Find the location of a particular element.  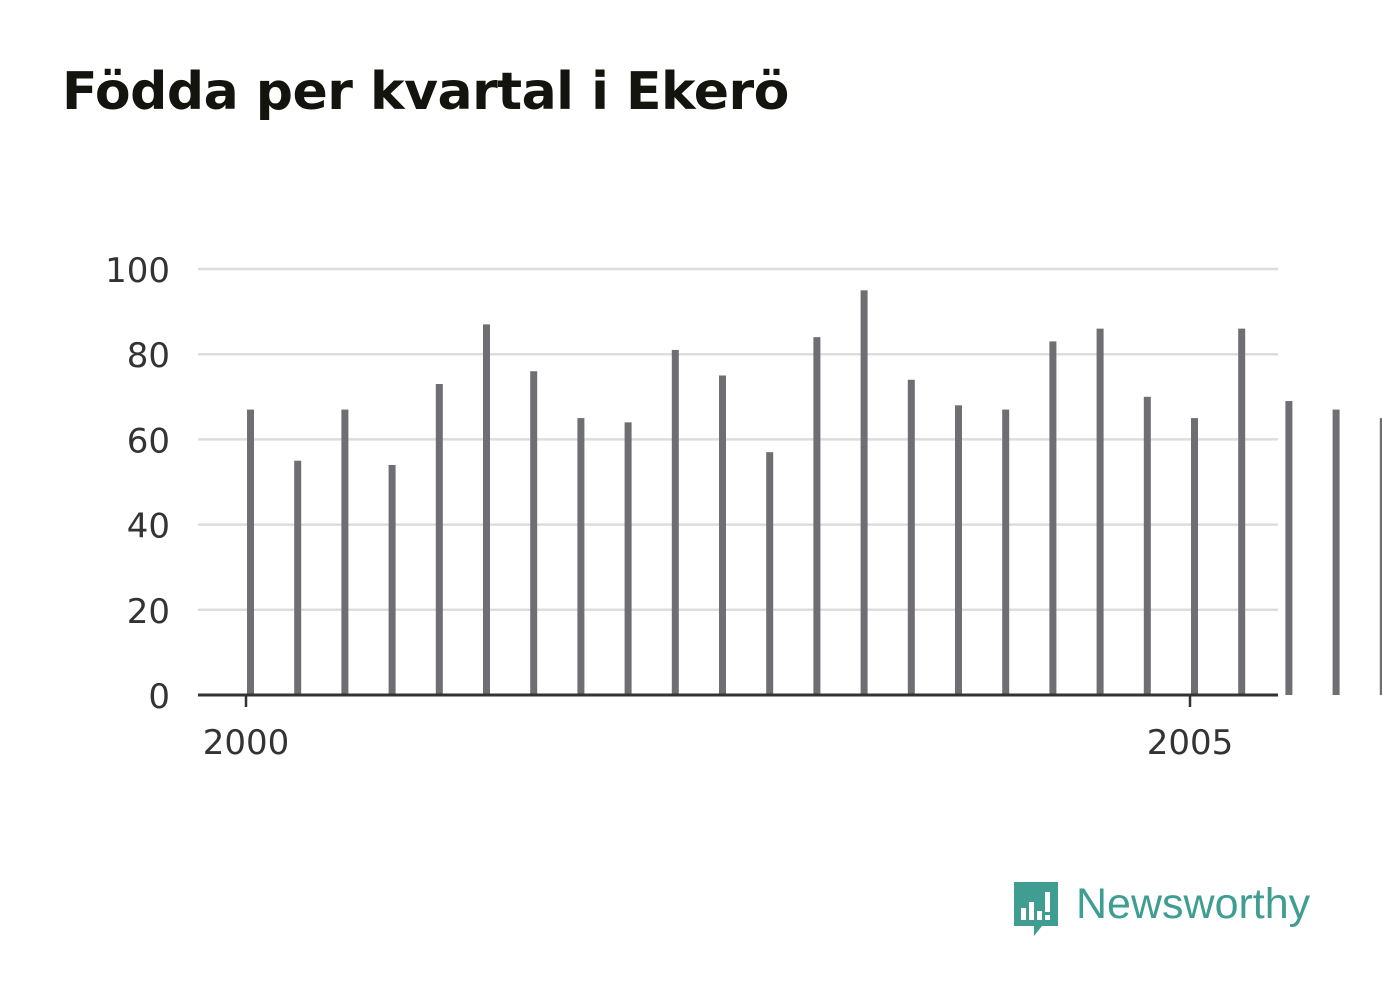

x-axis-ticks: 200020052010201520202025 is located at coordinates (718, 729).